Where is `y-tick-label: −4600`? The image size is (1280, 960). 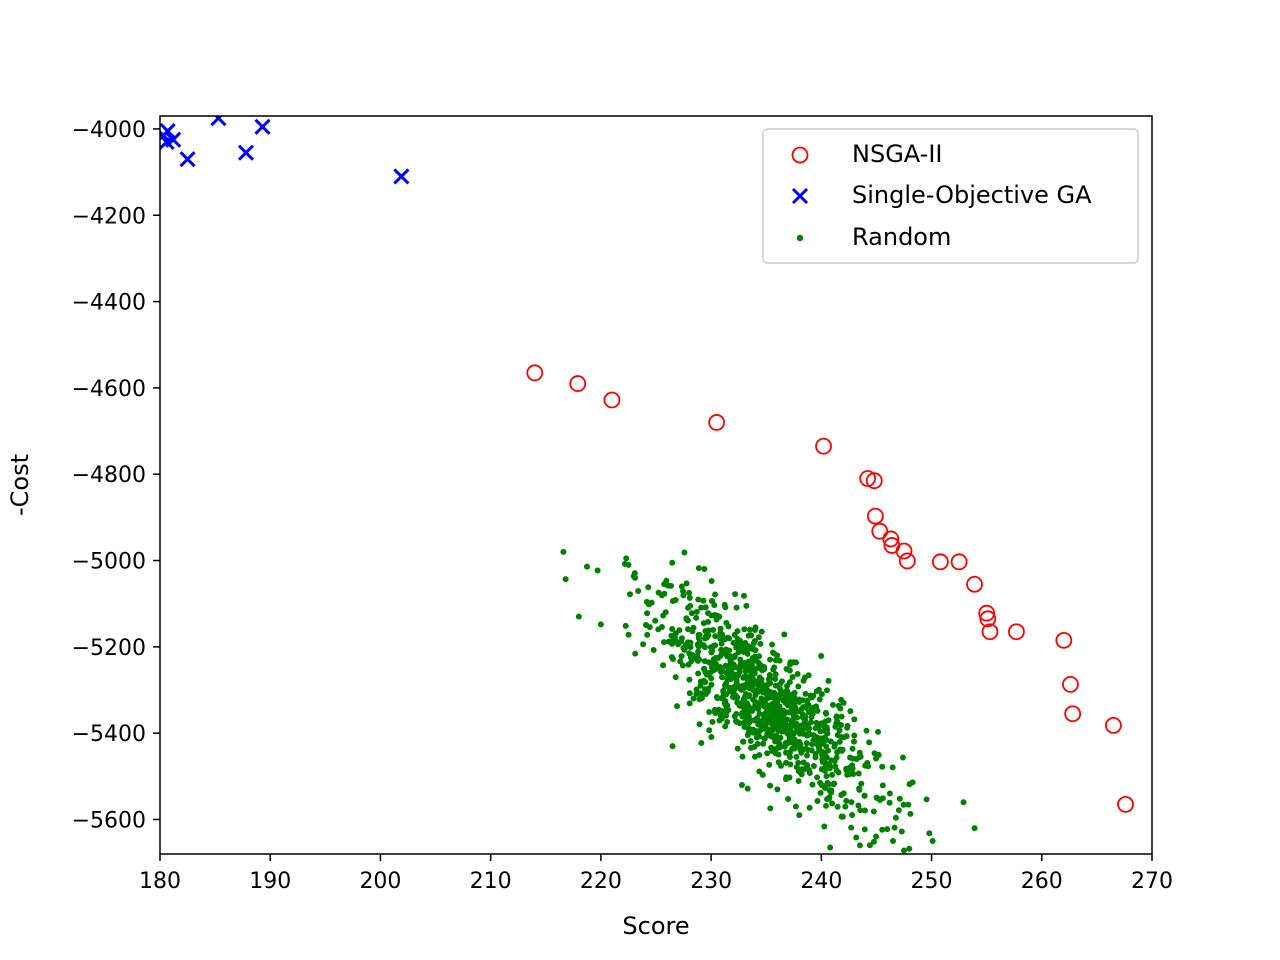 y-tick-label: −4600 is located at coordinates (109, 389).